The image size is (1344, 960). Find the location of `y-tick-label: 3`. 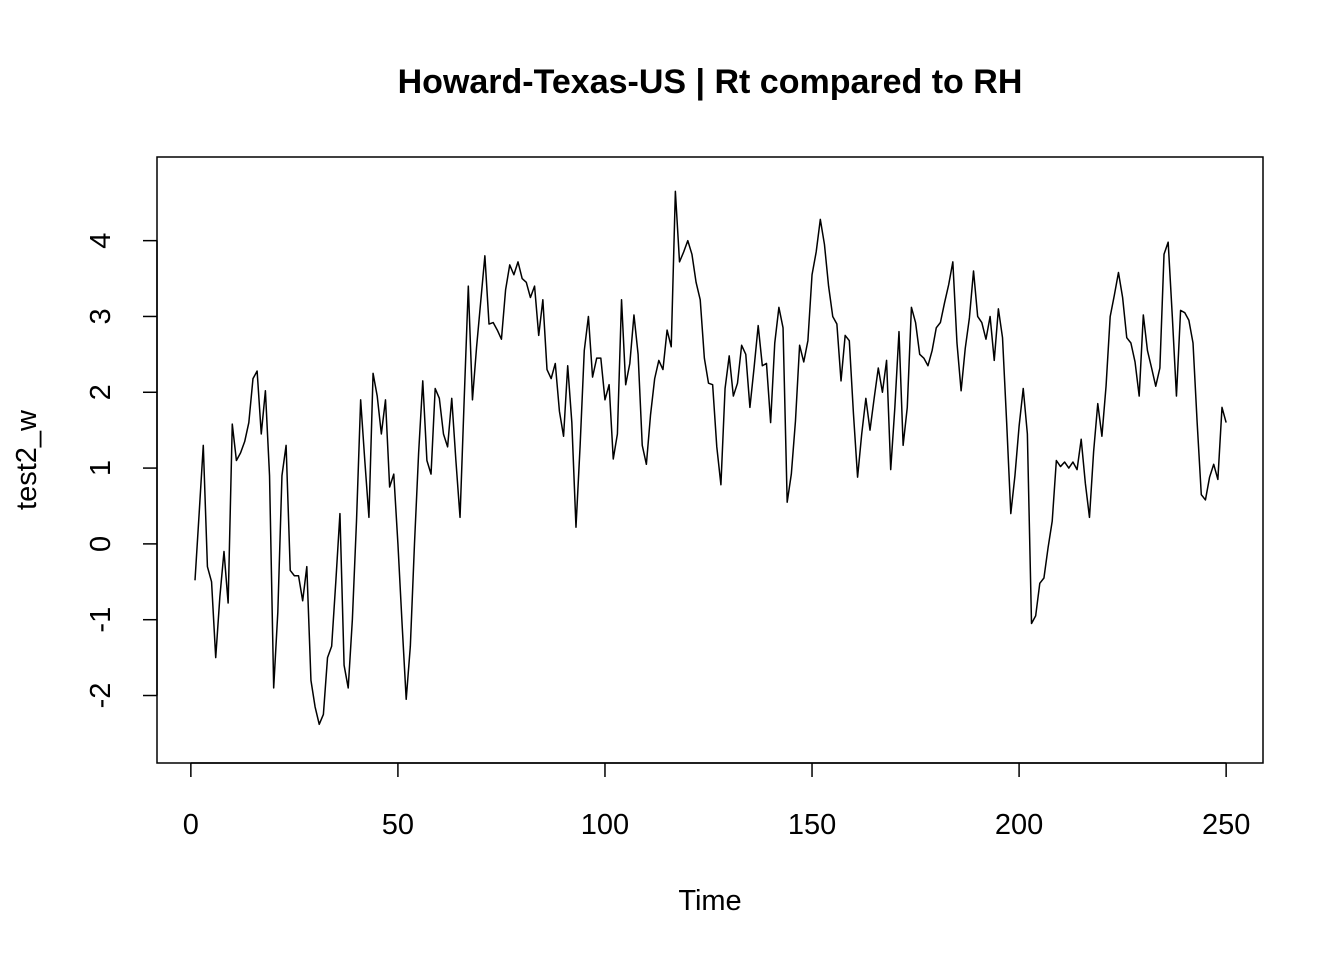

y-tick-label: 3 is located at coordinates (101, 316).